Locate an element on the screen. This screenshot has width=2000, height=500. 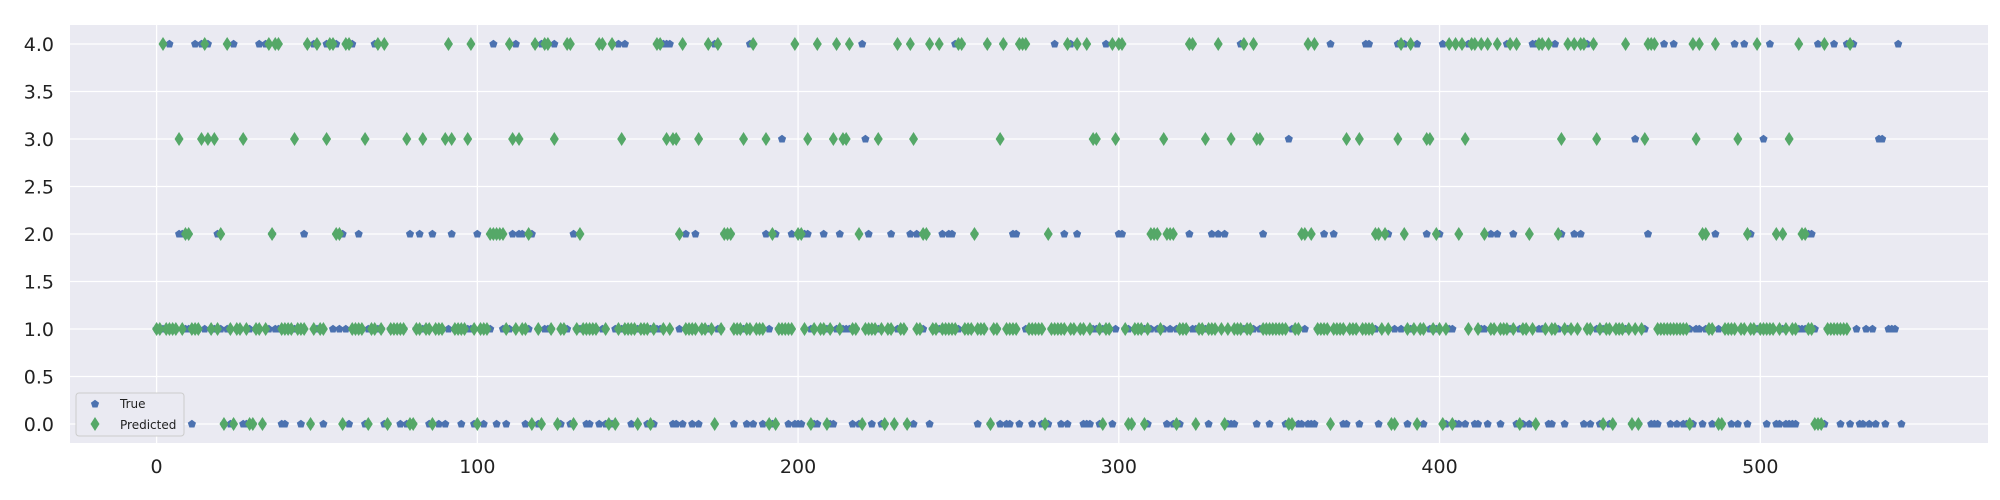
legend-predicted-label: Predicted is located at coordinates (148, 425).